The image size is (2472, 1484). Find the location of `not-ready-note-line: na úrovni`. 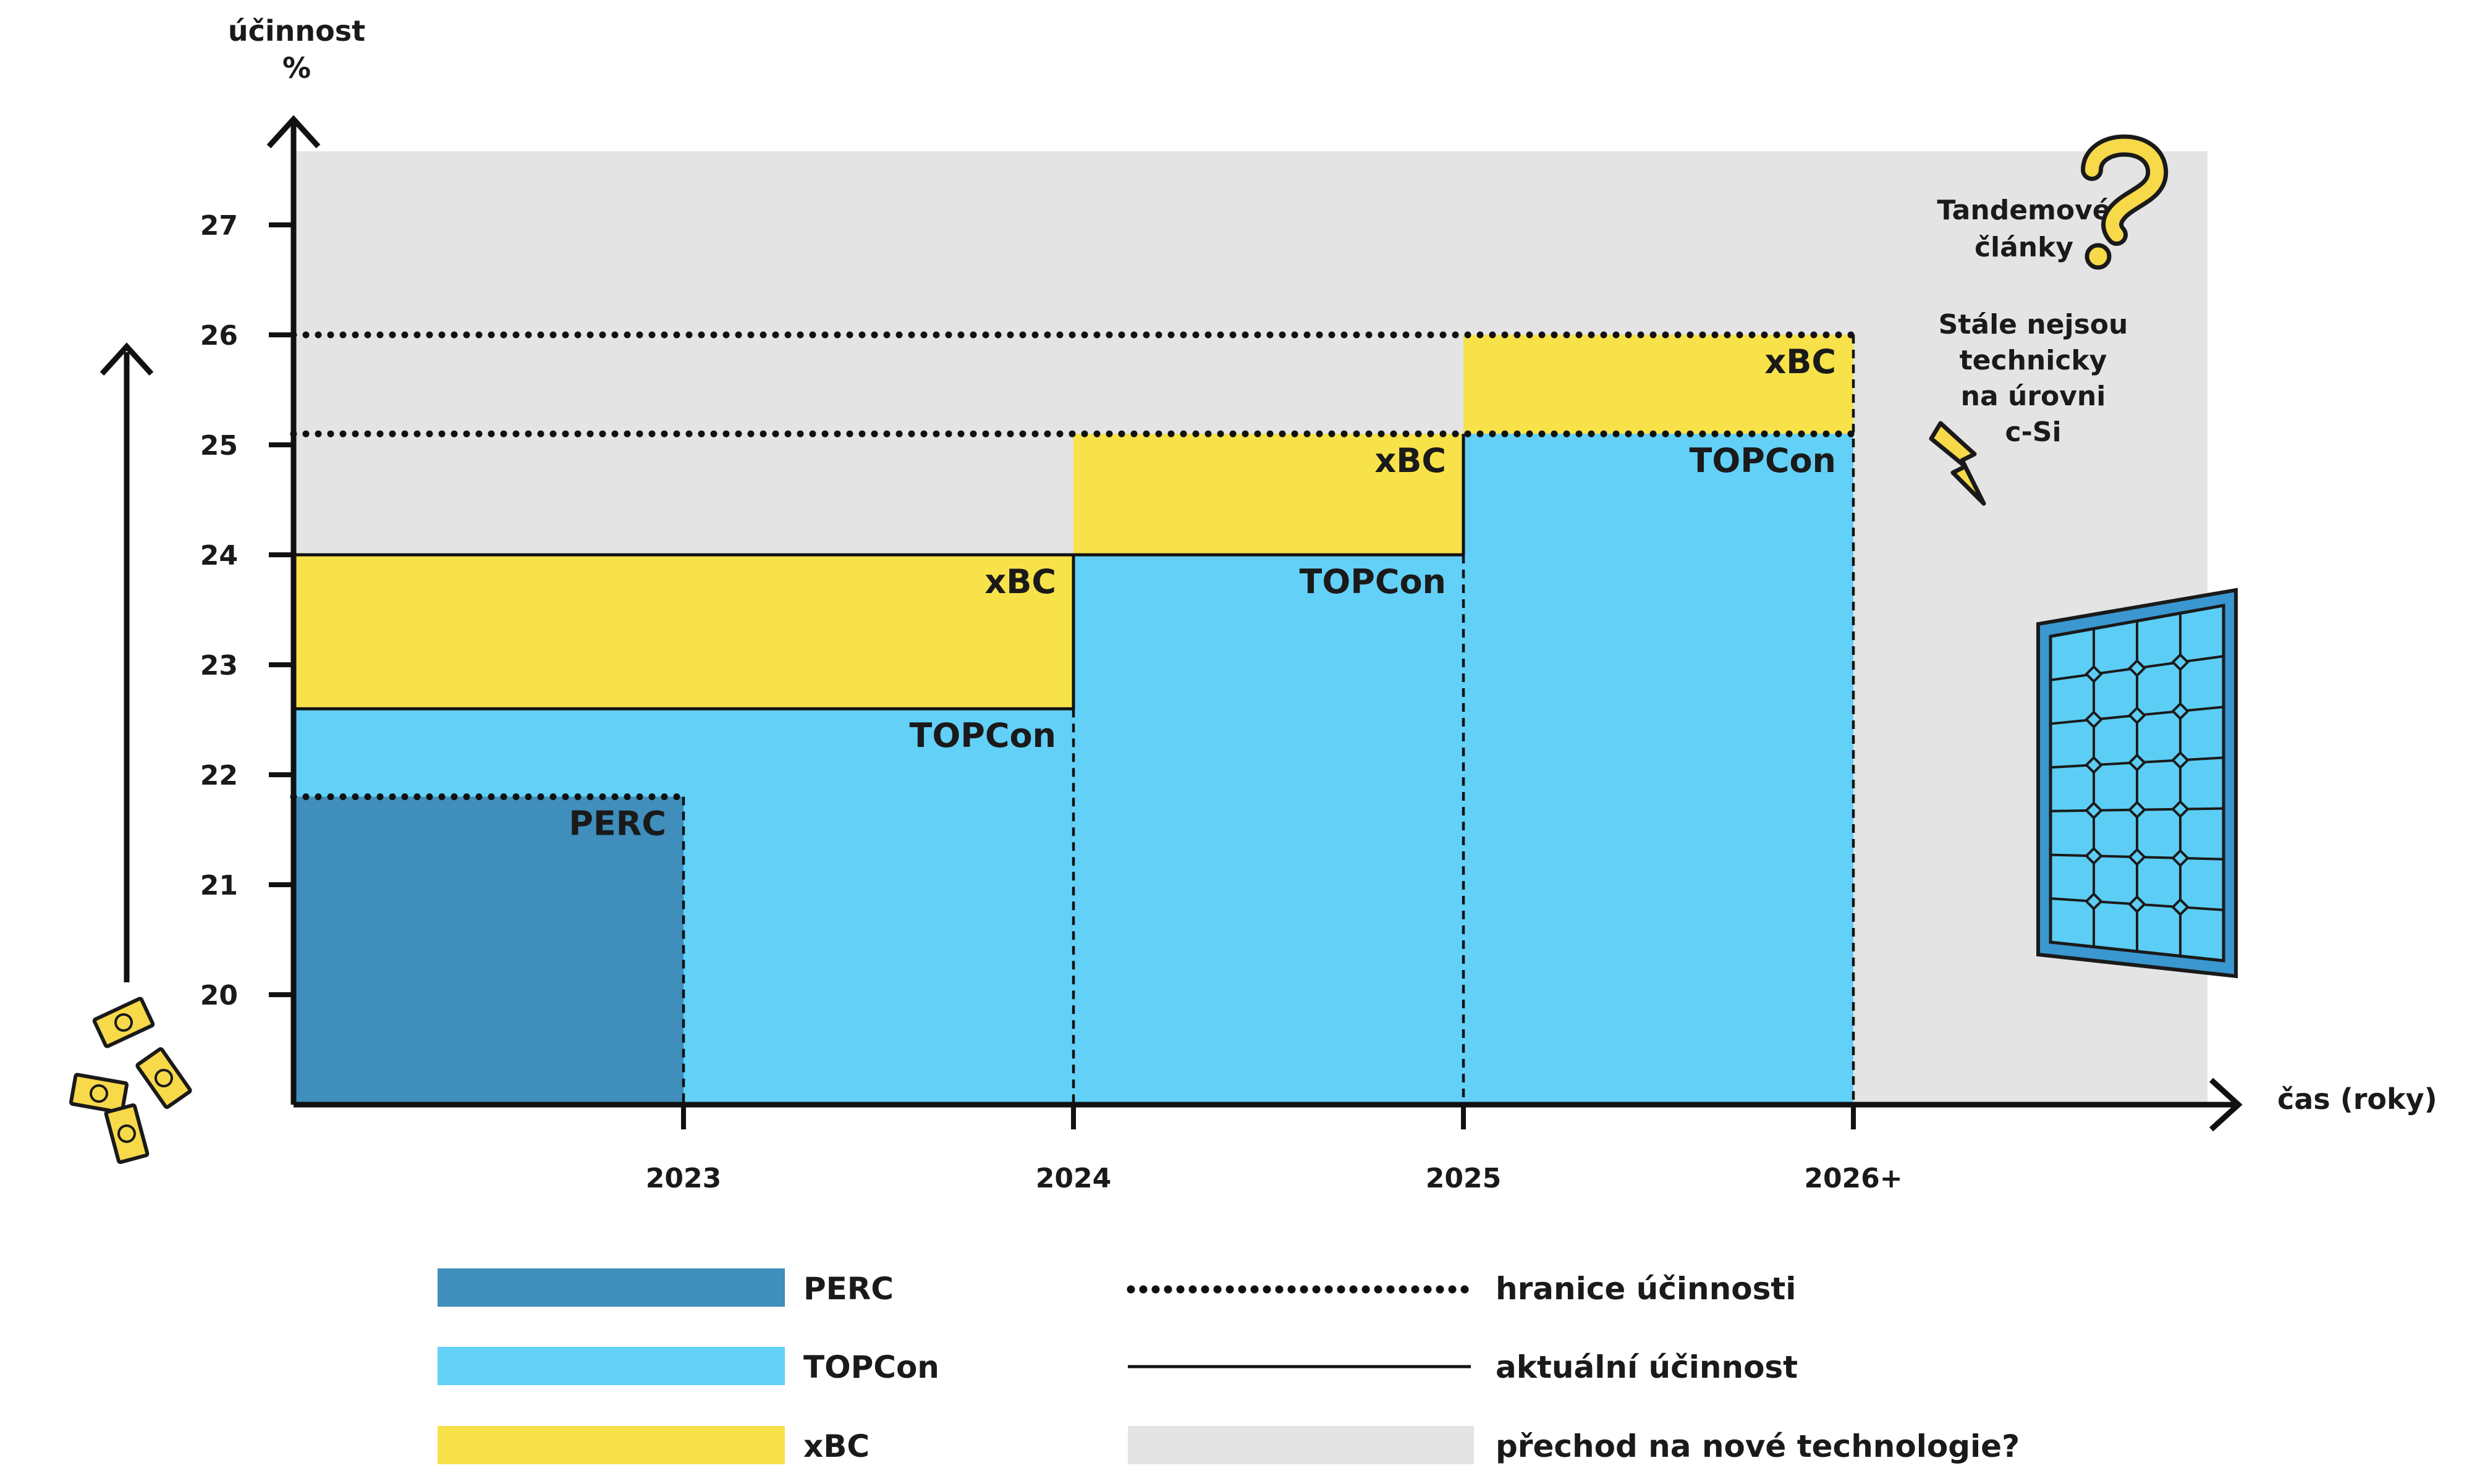

not-ready-note-line: na úrovni is located at coordinates (2033, 396).